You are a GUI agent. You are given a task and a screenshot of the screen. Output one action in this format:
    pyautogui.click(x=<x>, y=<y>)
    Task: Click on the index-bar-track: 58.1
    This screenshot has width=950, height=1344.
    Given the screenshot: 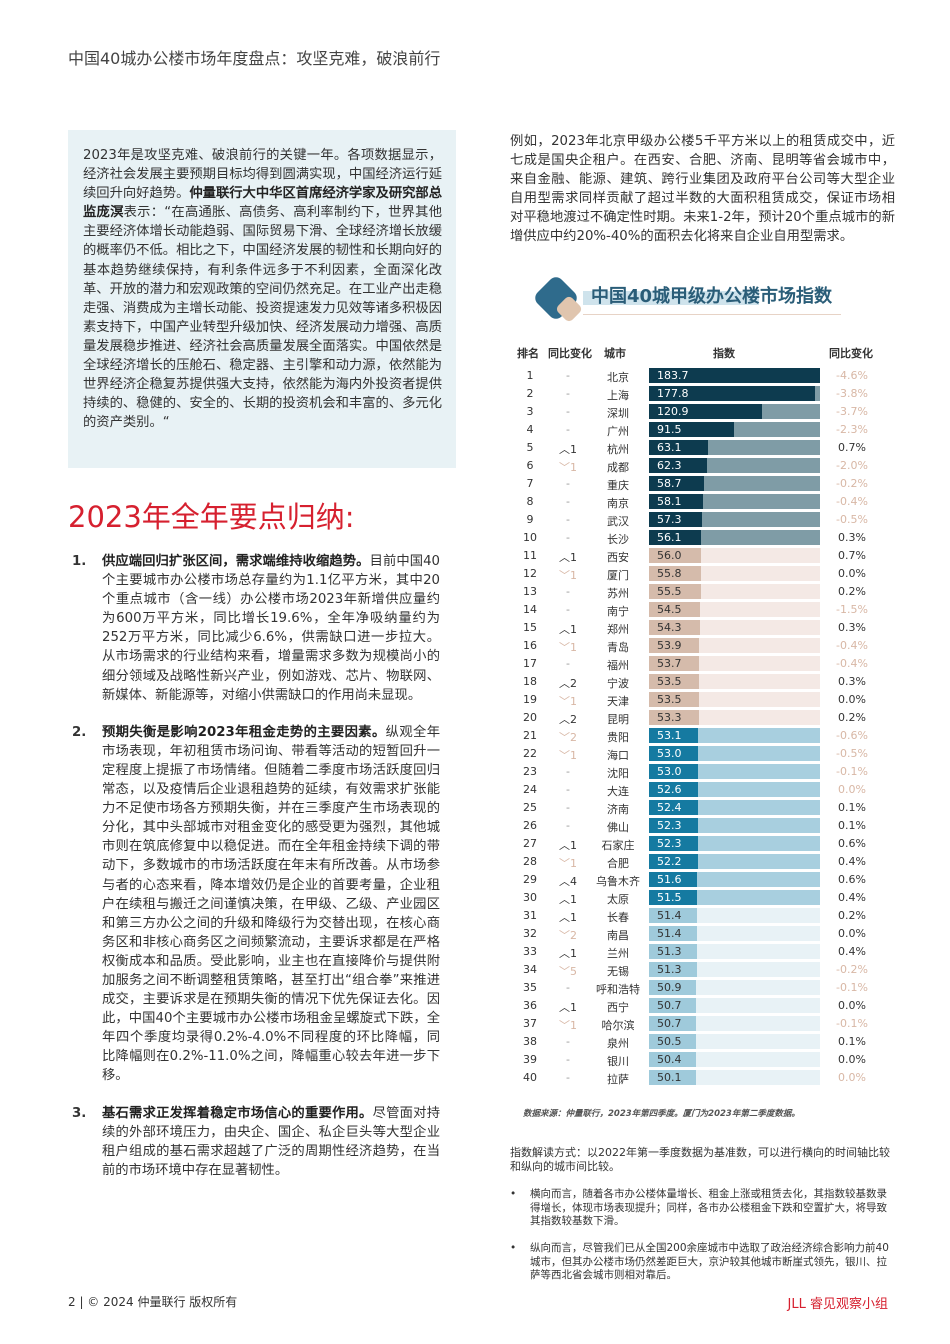 What is the action you would take?
    pyautogui.click(x=734, y=501)
    